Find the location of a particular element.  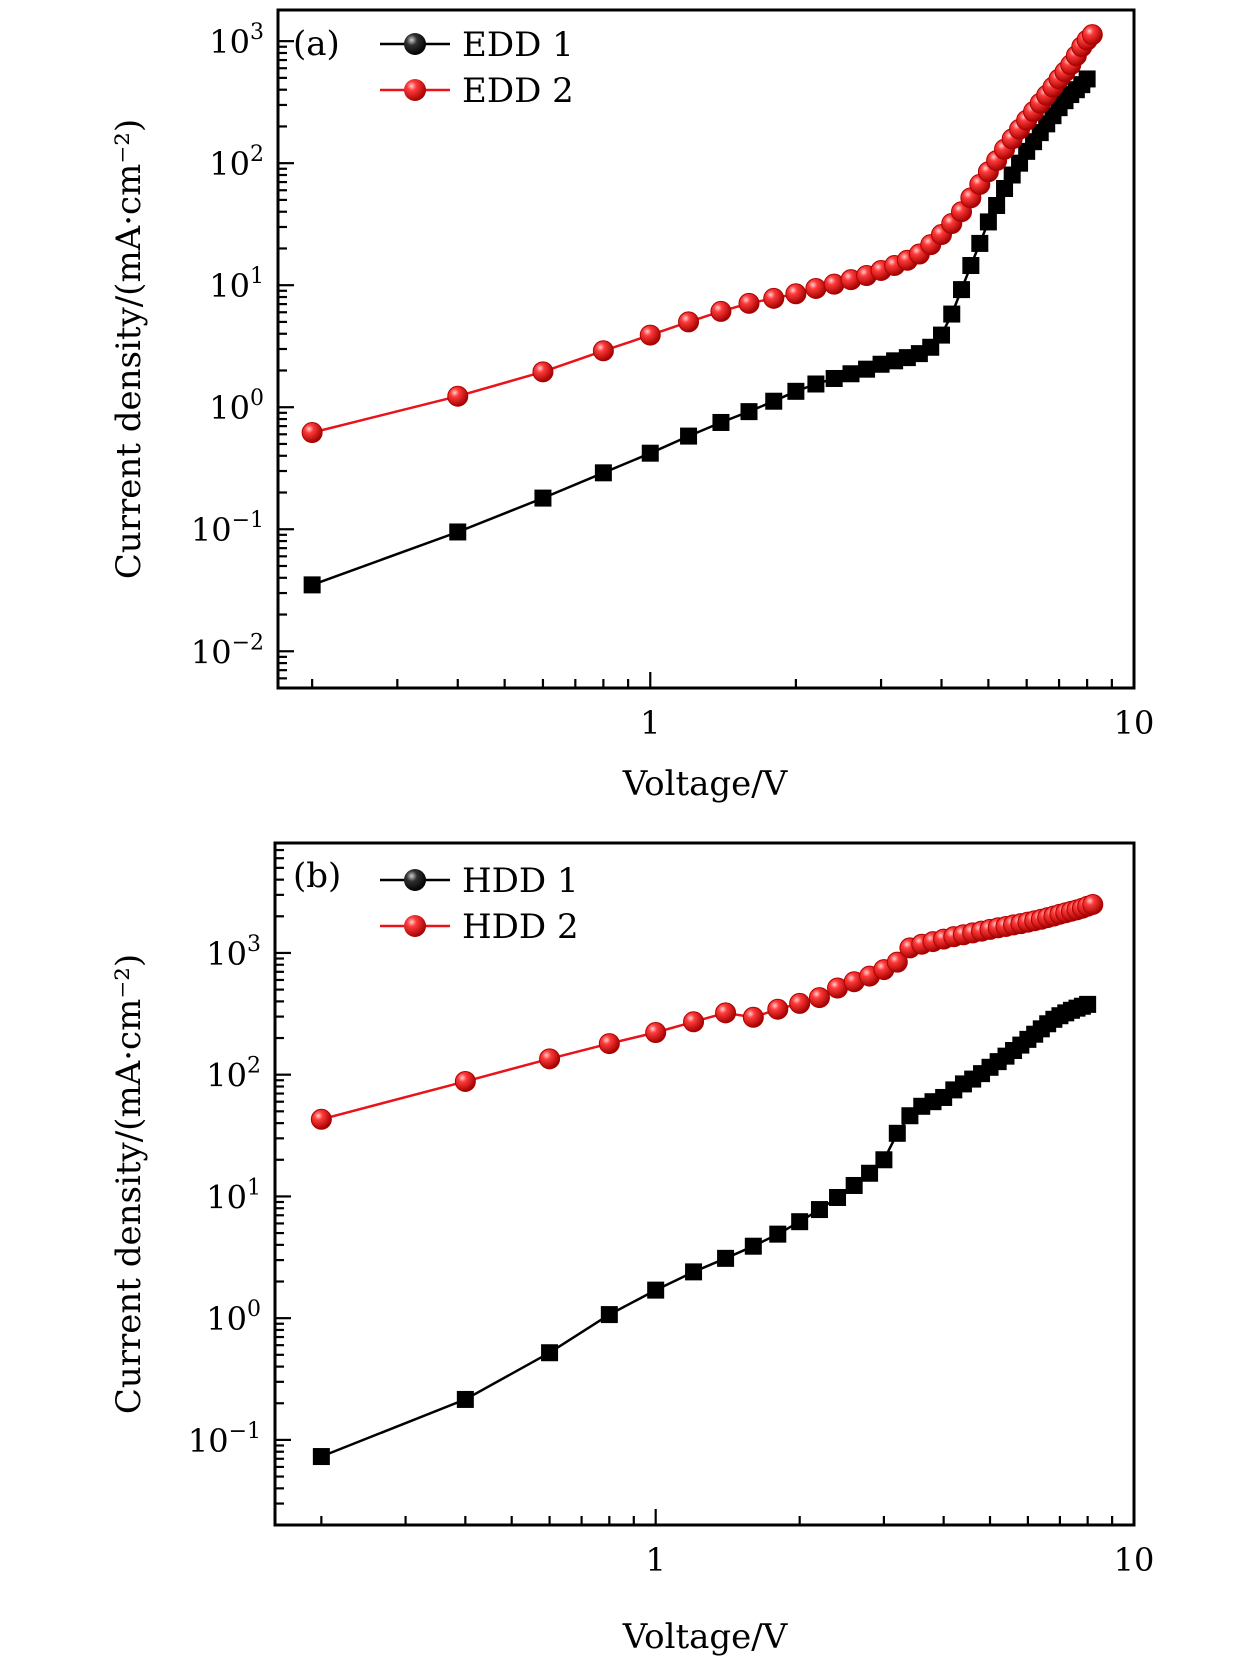

y-tick-exponent: 3 is located at coordinates (254, 944).